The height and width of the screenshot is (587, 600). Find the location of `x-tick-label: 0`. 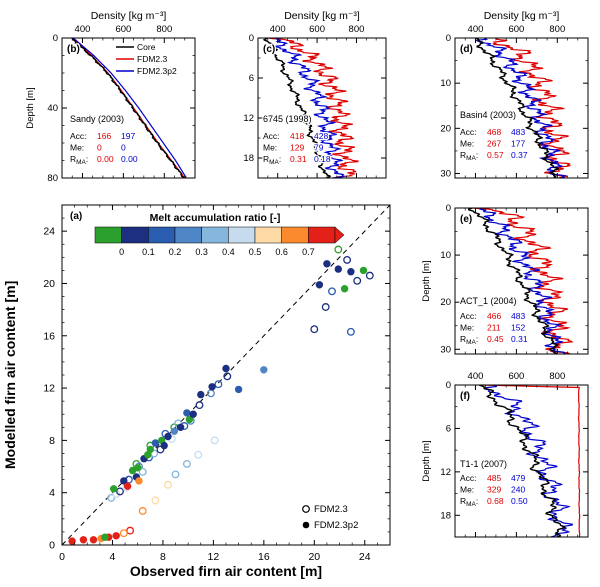

x-tick-label: 0 is located at coordinates (62, 557).